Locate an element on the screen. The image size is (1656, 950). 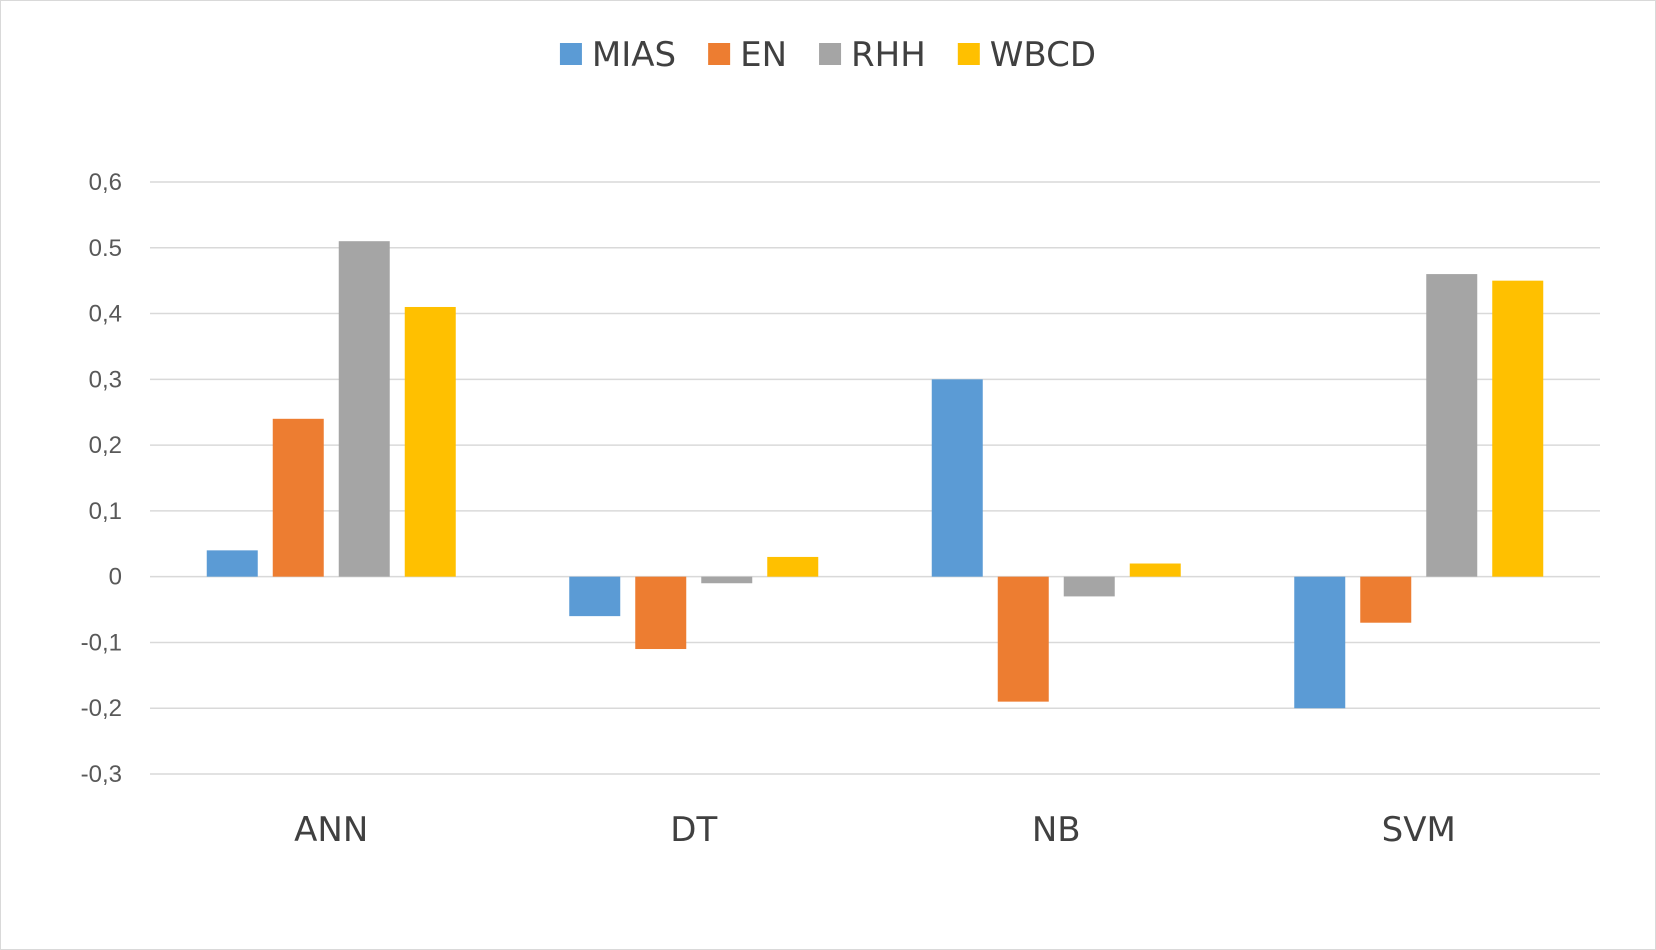
bar-en-svm is located at coordinates (1386, 599).